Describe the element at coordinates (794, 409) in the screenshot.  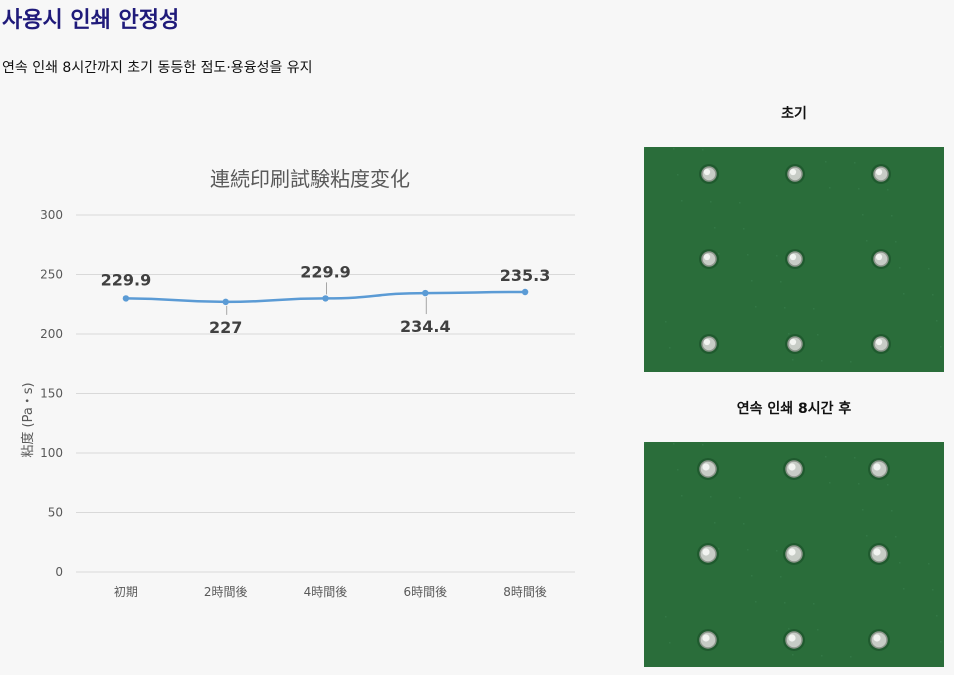
I see `photo-label-after: 연속 인쇄 8시간 후` at that location.